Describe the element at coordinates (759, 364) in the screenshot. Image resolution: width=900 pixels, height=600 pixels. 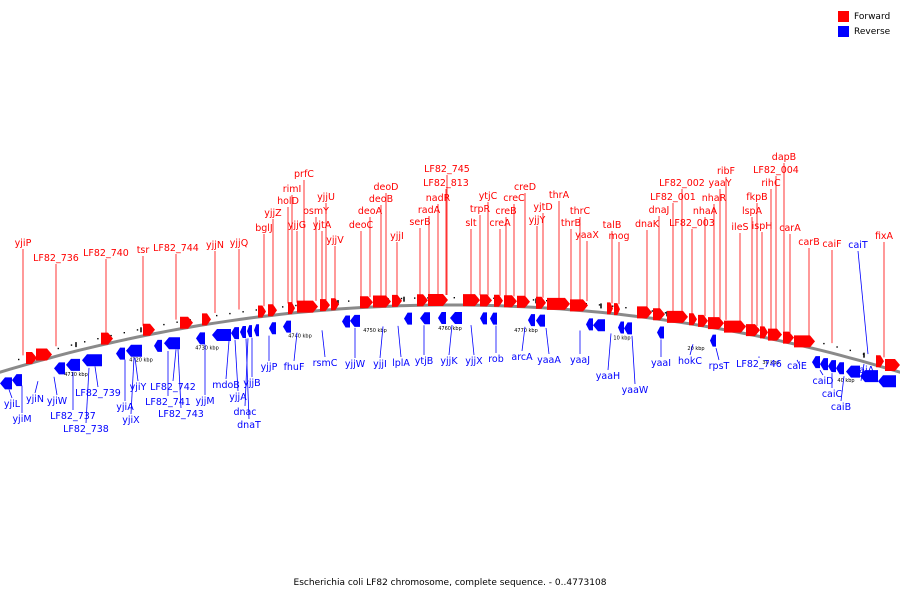
I see `reverse-gene-label: LF82_746` at that location.